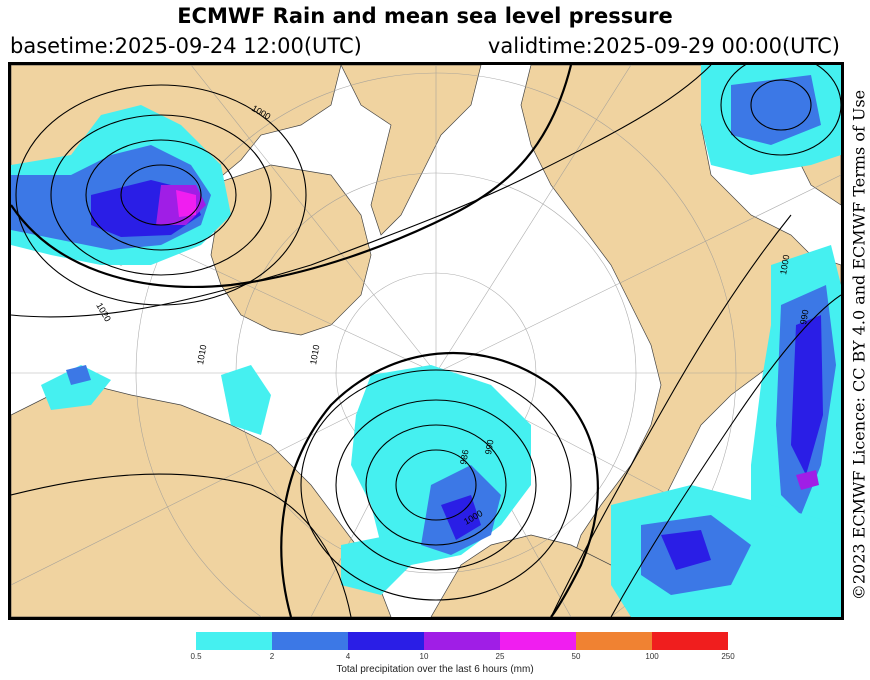 Image resolution: width=870 pixels, height=680 pixels. Describe the element at coordinates (272, 656) in the screenshot. I see `colorbar-tick: 2` at that location.